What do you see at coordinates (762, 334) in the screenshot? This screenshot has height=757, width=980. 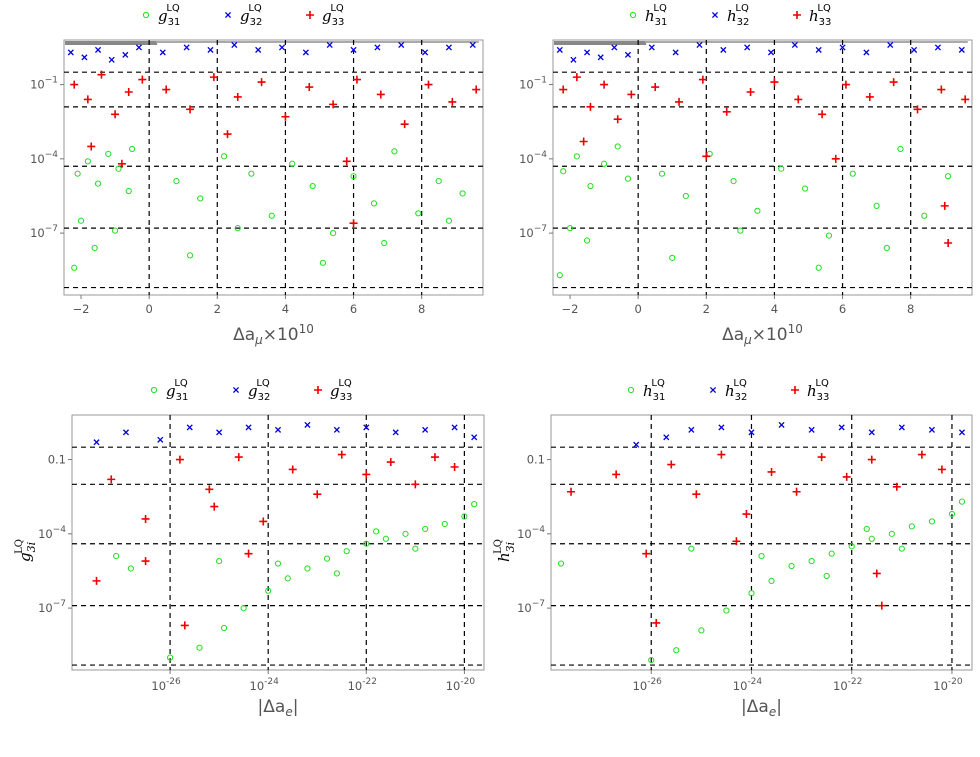 I see `x-axis-label: Δaμ×1010` at bounding box center [762, 334].